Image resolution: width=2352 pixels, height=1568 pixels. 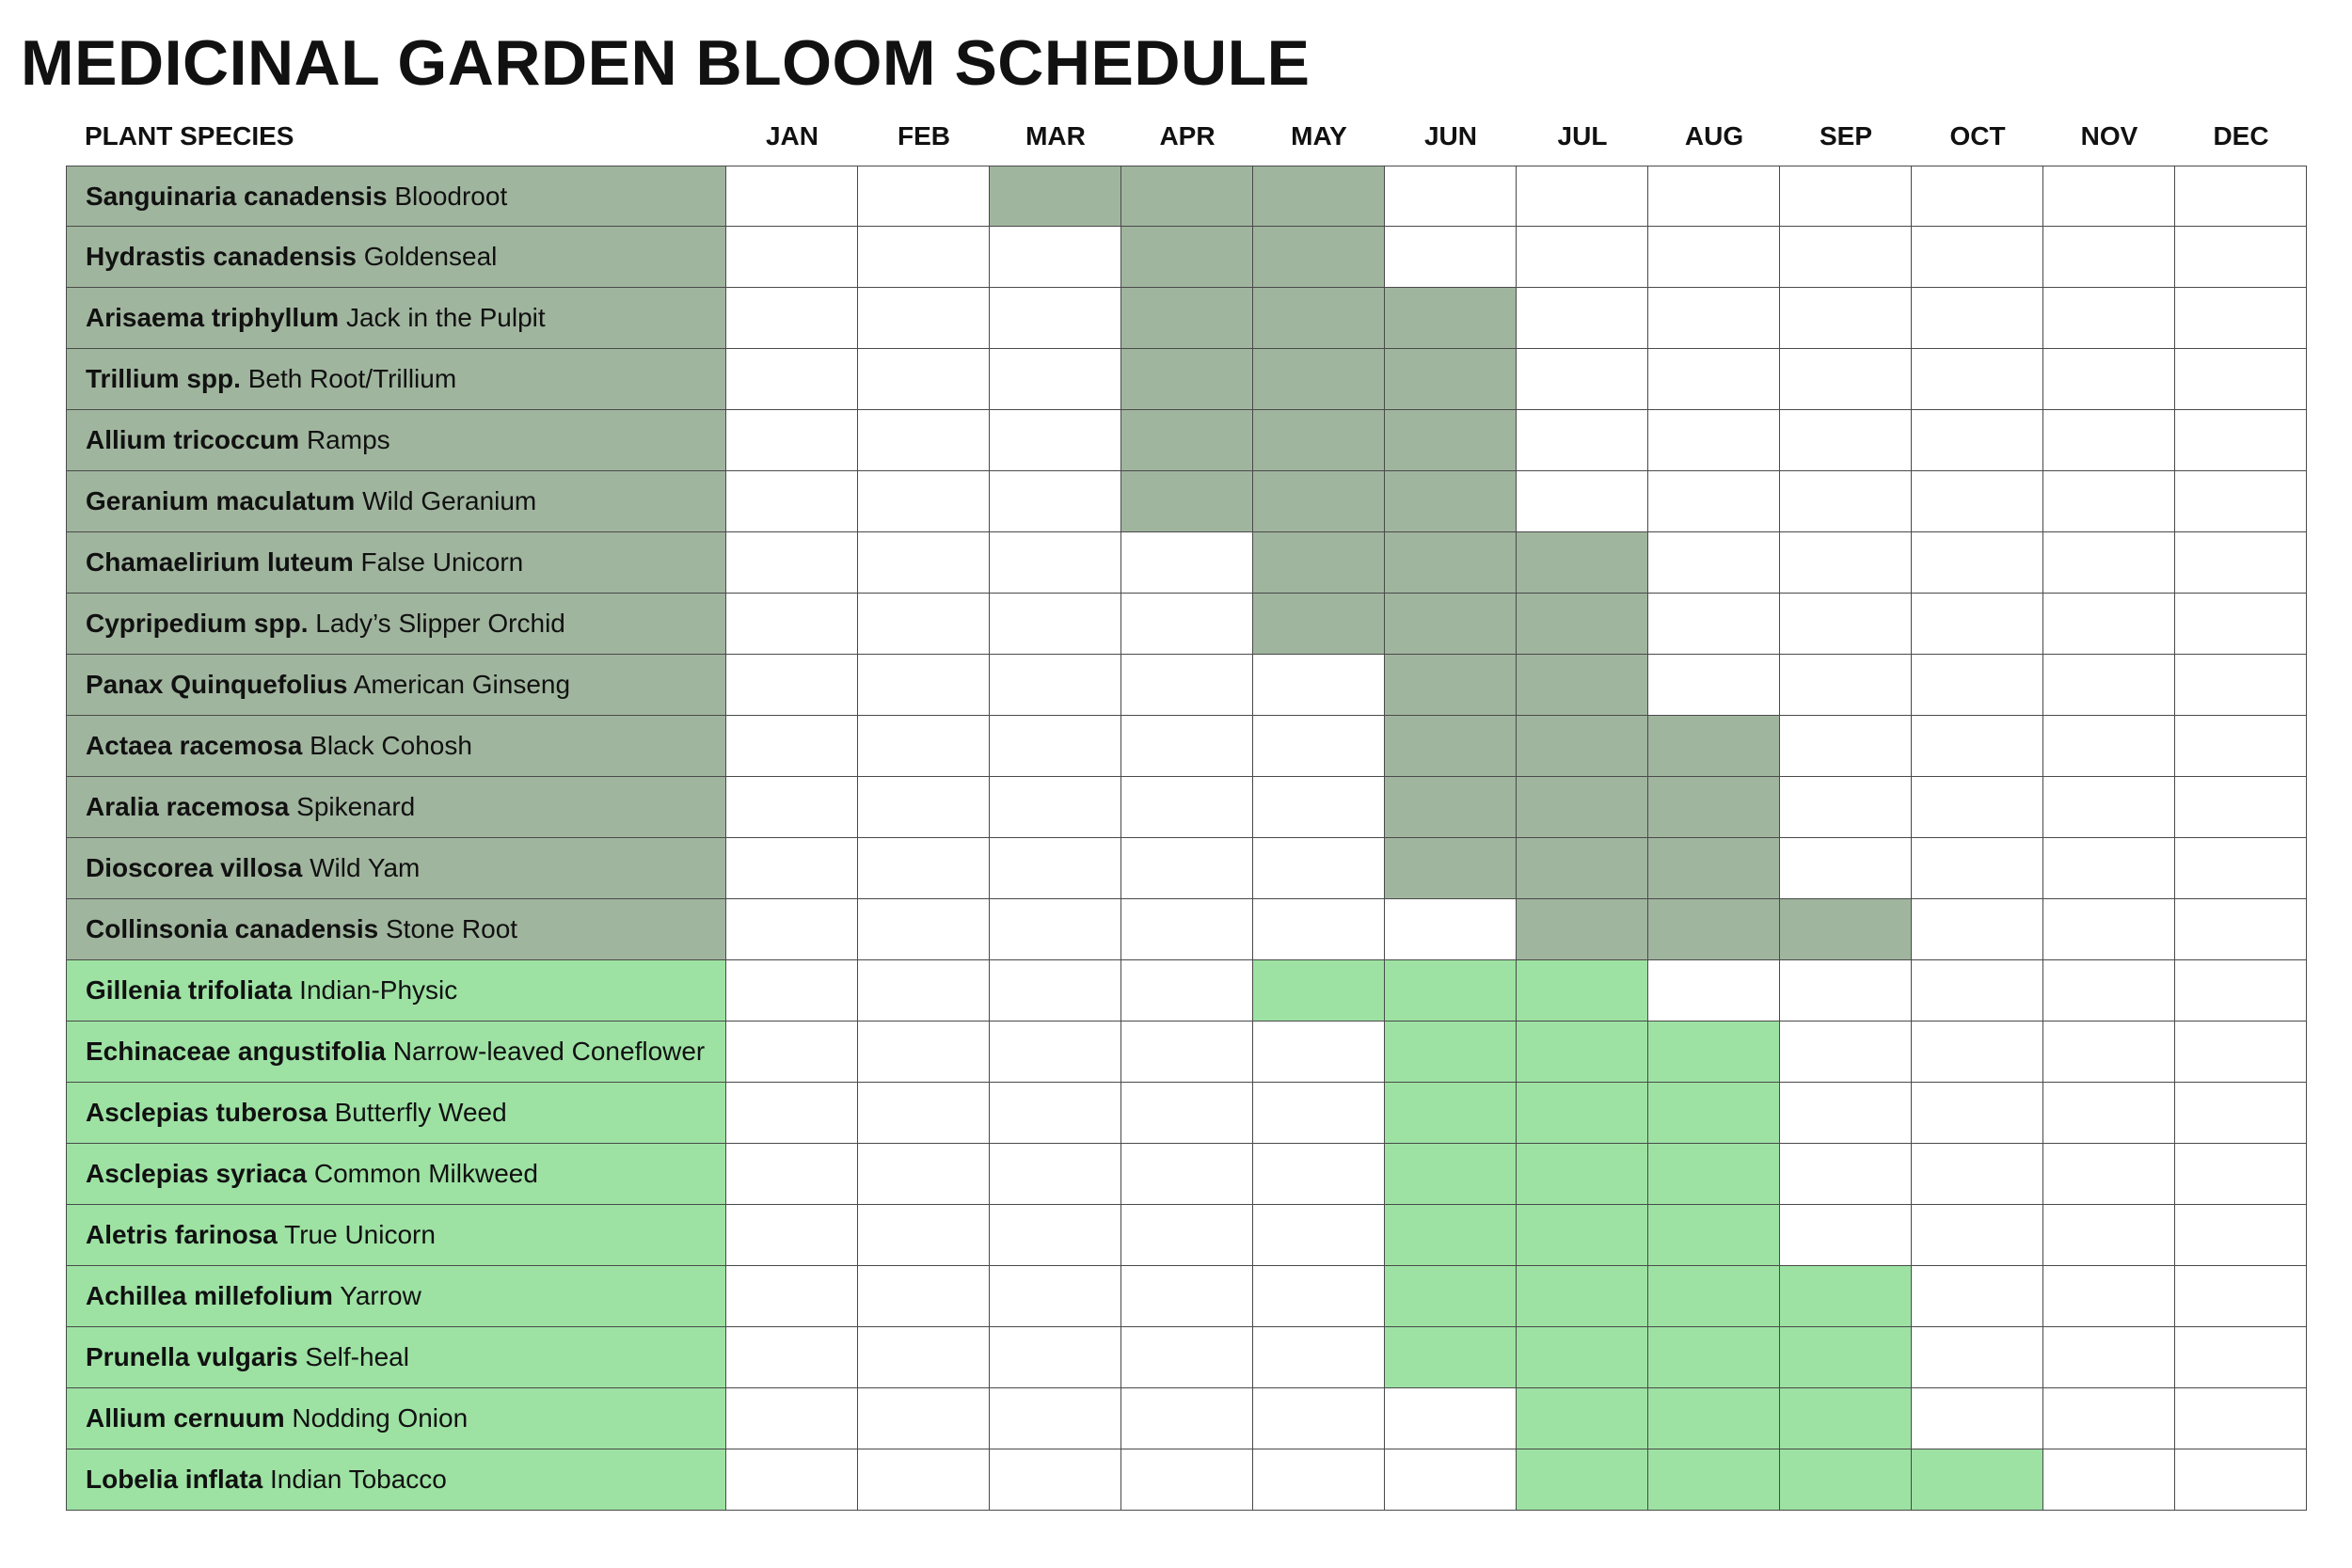 I want to click on month-header-oct: OCT, so click(x=1977, y=135).